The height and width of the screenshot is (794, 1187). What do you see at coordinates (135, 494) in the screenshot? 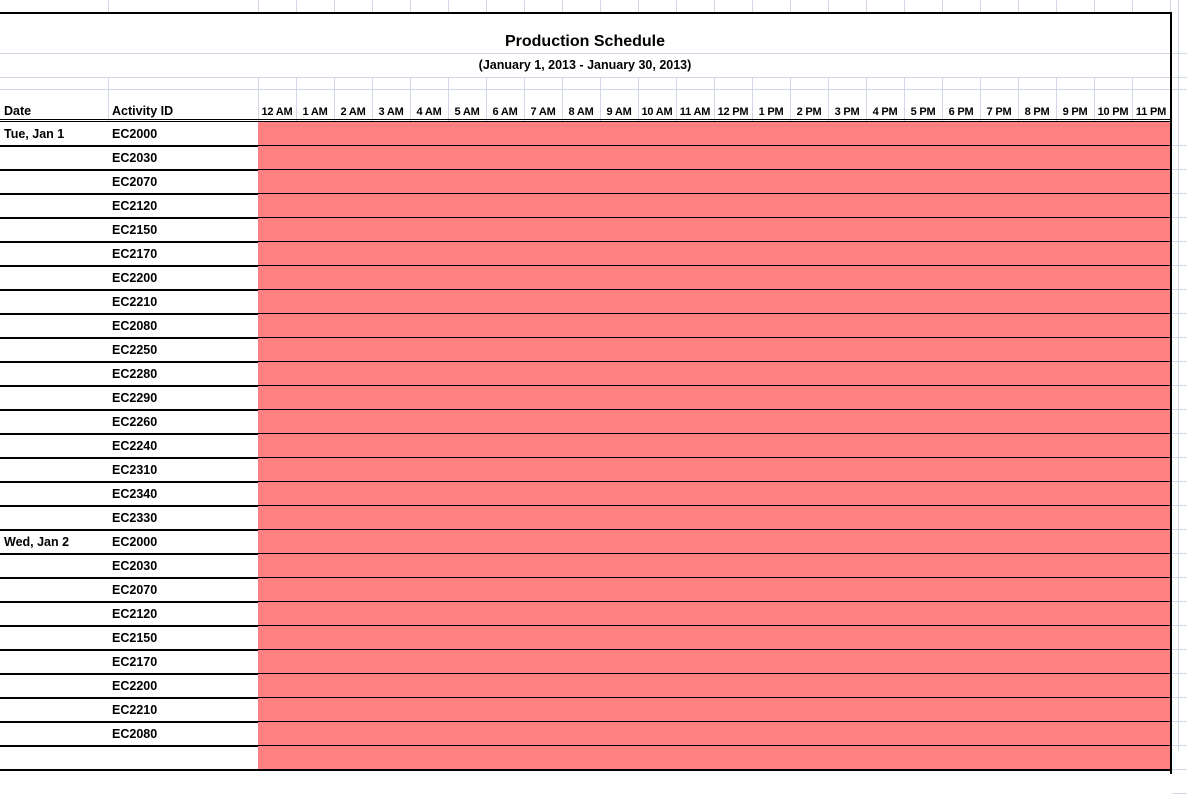
I see `activity-id-cell: EC2340` at bounding box center [135, 494].